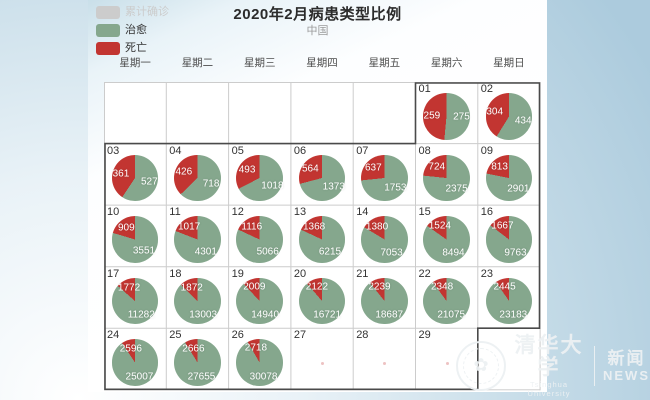 The height and width of the screenshot is (400, 650). Describe the element at coordinates (129, 288) in the screenshot. I see `pie-label-died: 1772` at that location.